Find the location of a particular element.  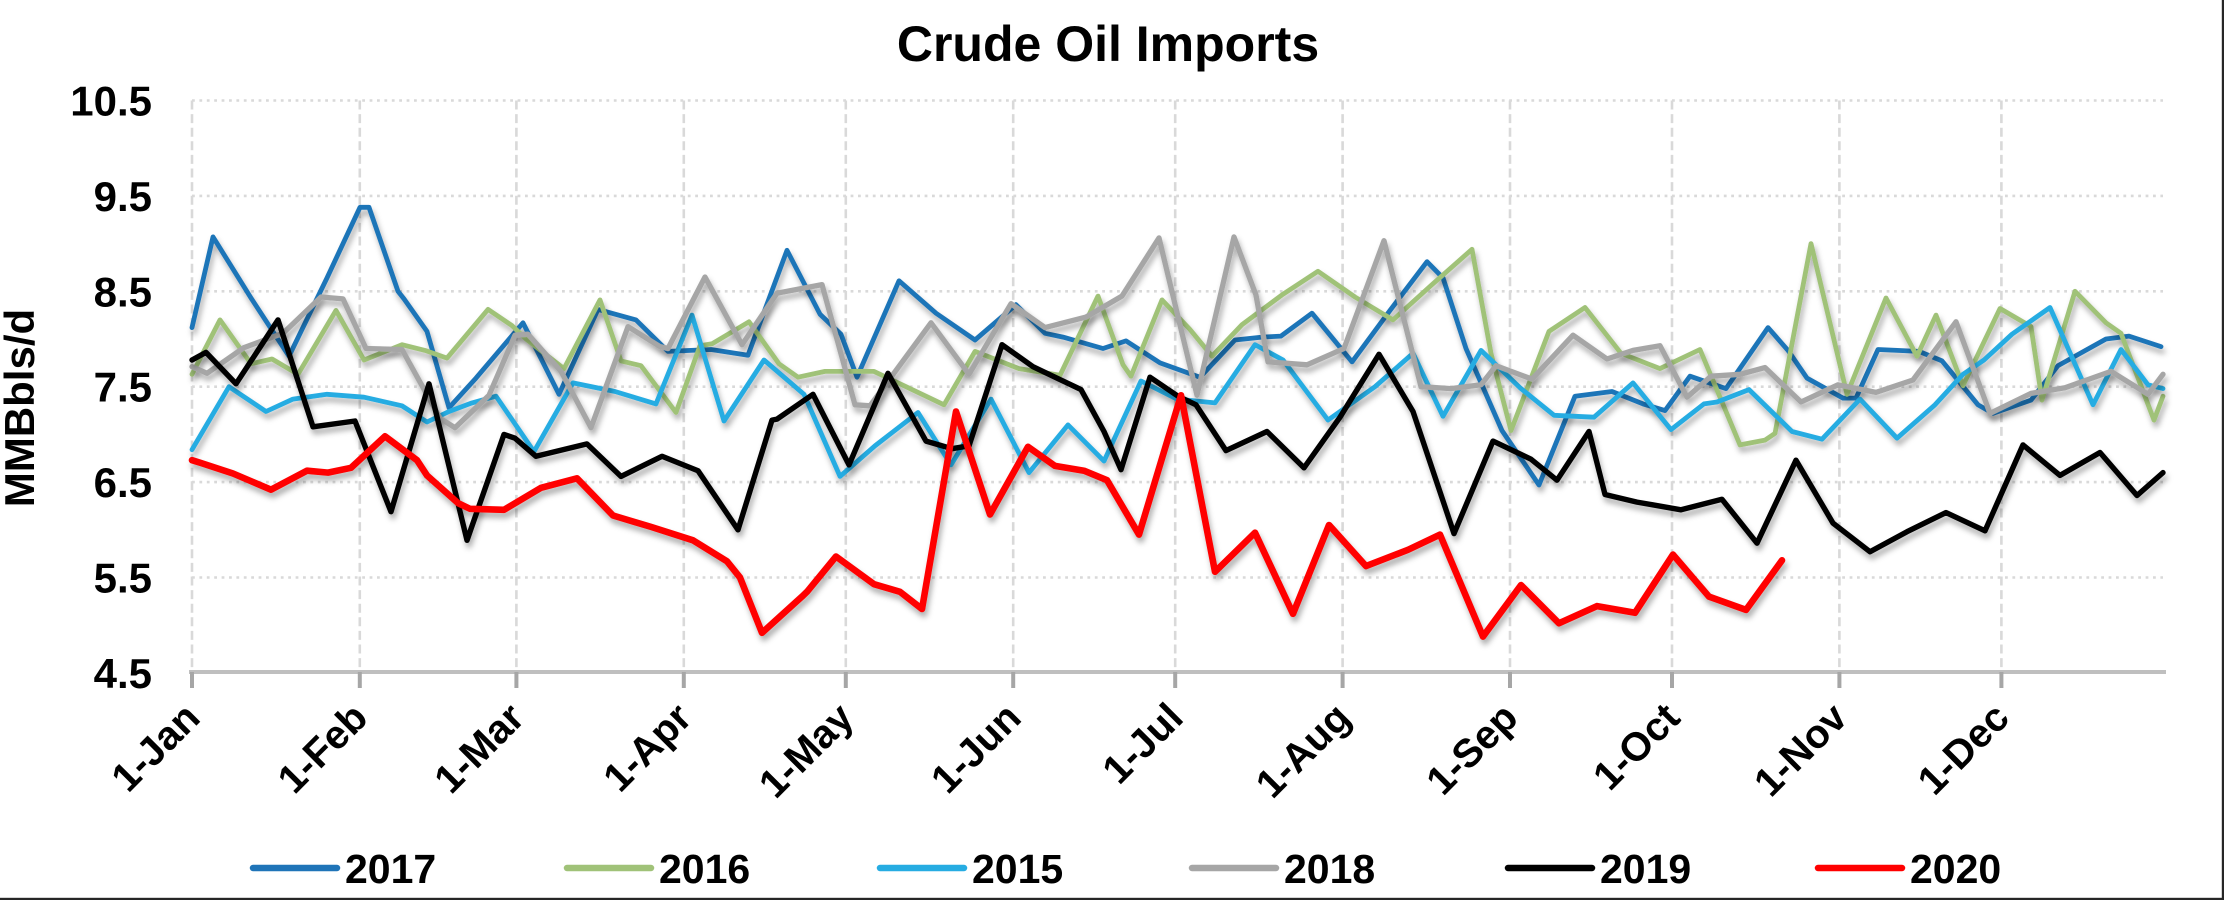

svg-text: MMBbls/d is located at coordinates (21, 408).